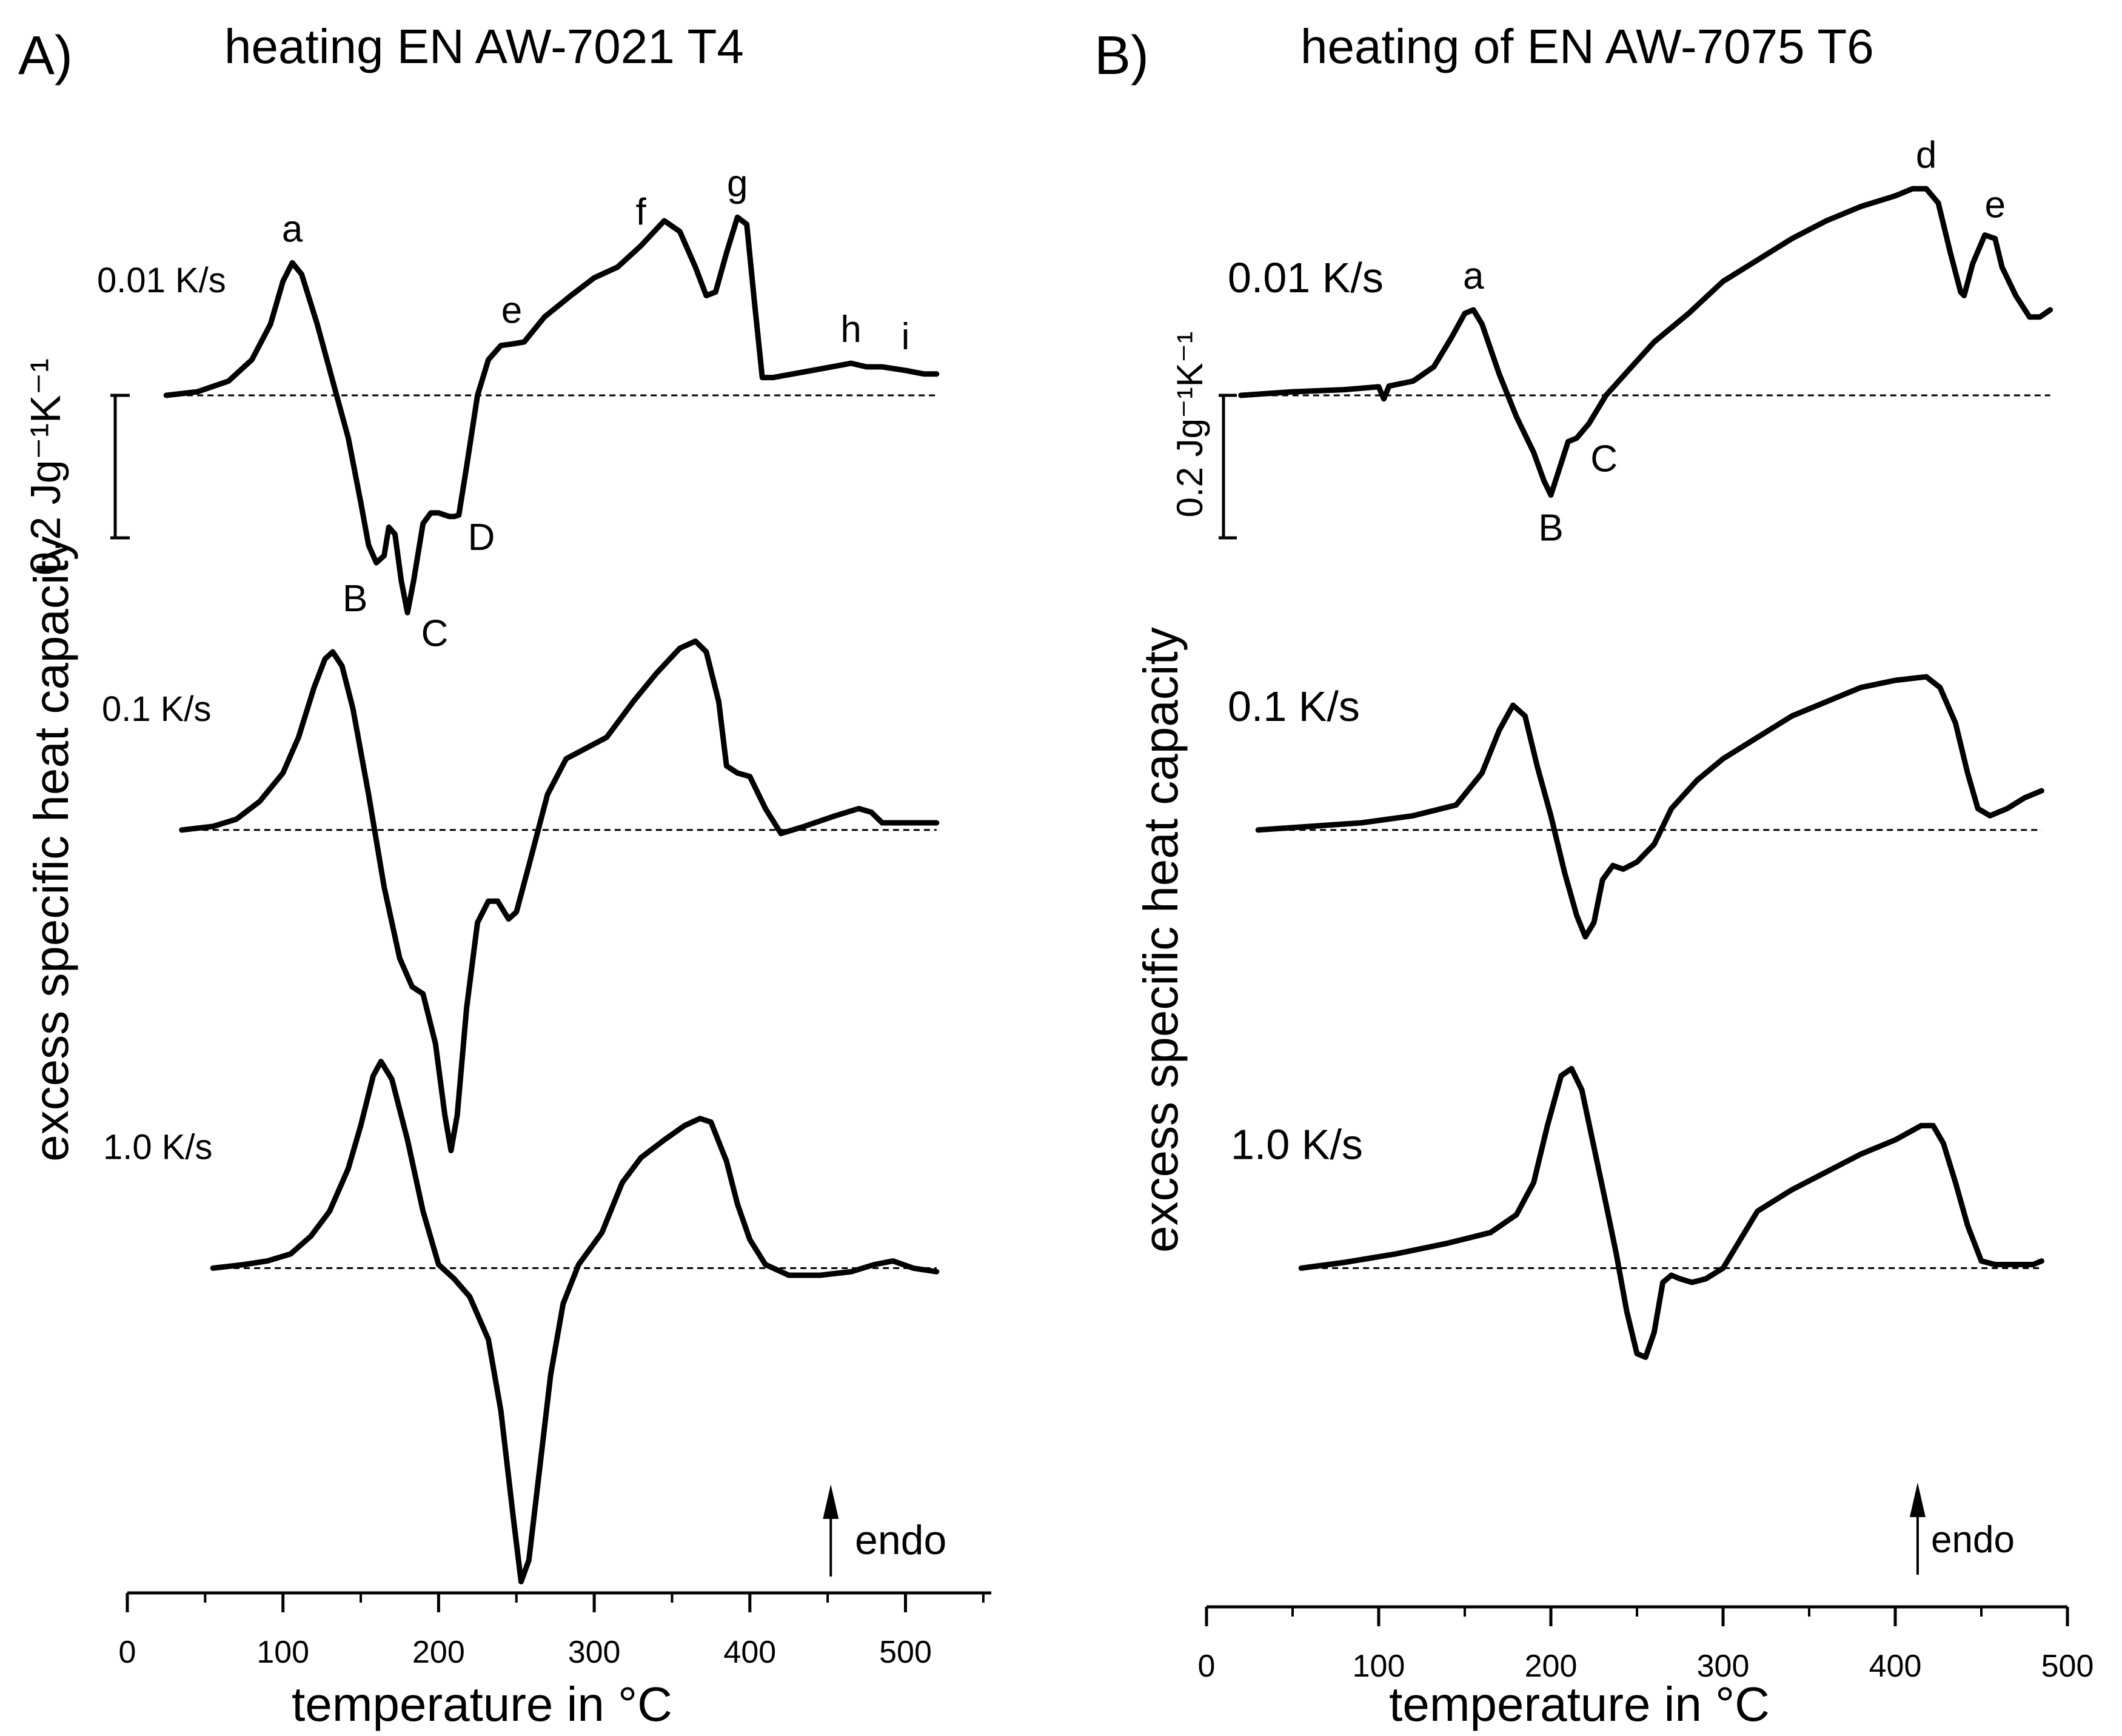  Describe the element at coordinates (157, 709) in the screenshot. I see `panel-a-series-label-1: 0.1 K/s` at that location.